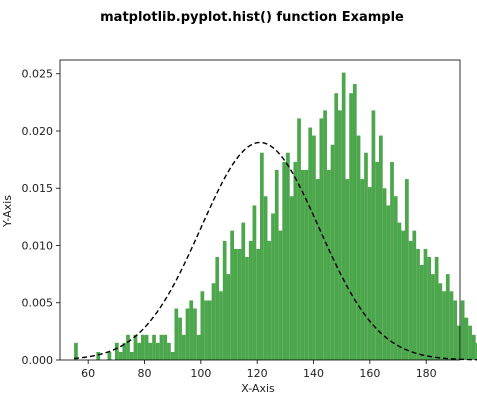  What do you see at coordinates (41, 217) in the screenshot?
I see `y-axis-ticks: 0.000 0.005 0.010 0.015 0.020 0.025` at bounding box center [41, 217].